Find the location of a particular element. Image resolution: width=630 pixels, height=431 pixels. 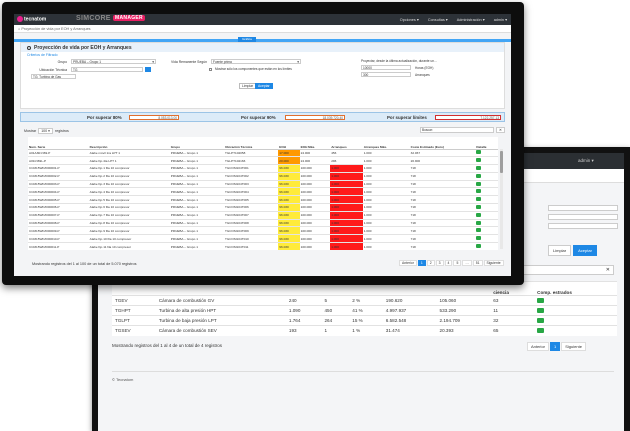

column-header: EOH is located at coordinates (289, 143).